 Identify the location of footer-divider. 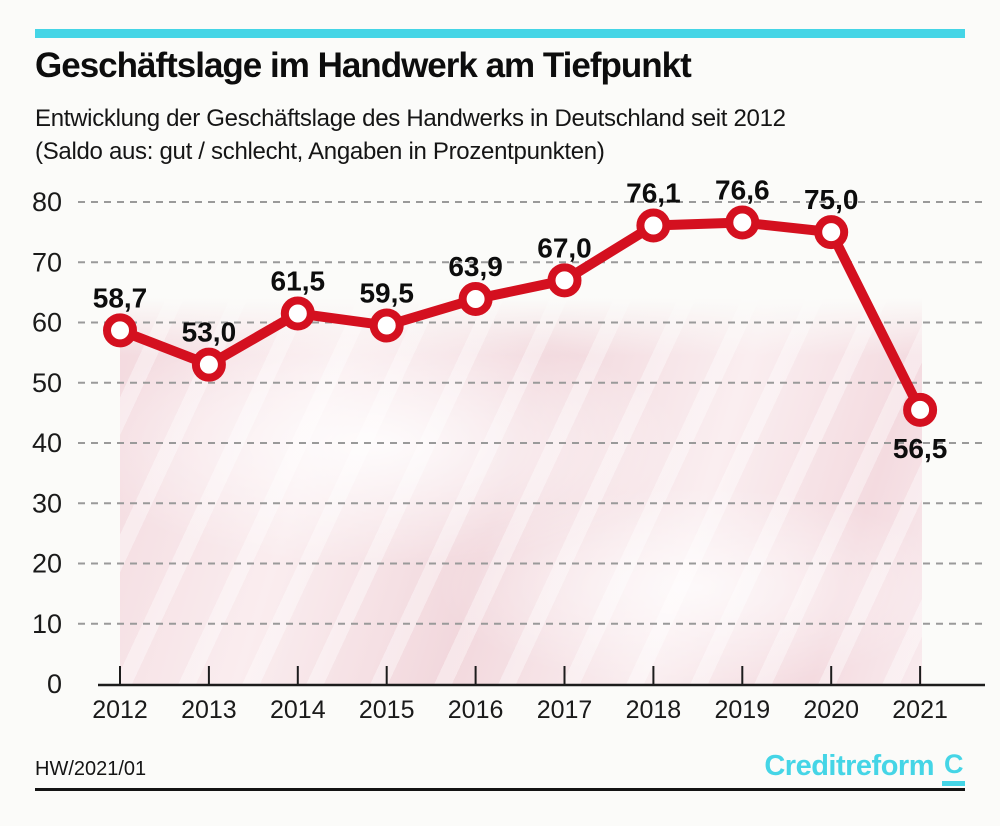
(500, 789).